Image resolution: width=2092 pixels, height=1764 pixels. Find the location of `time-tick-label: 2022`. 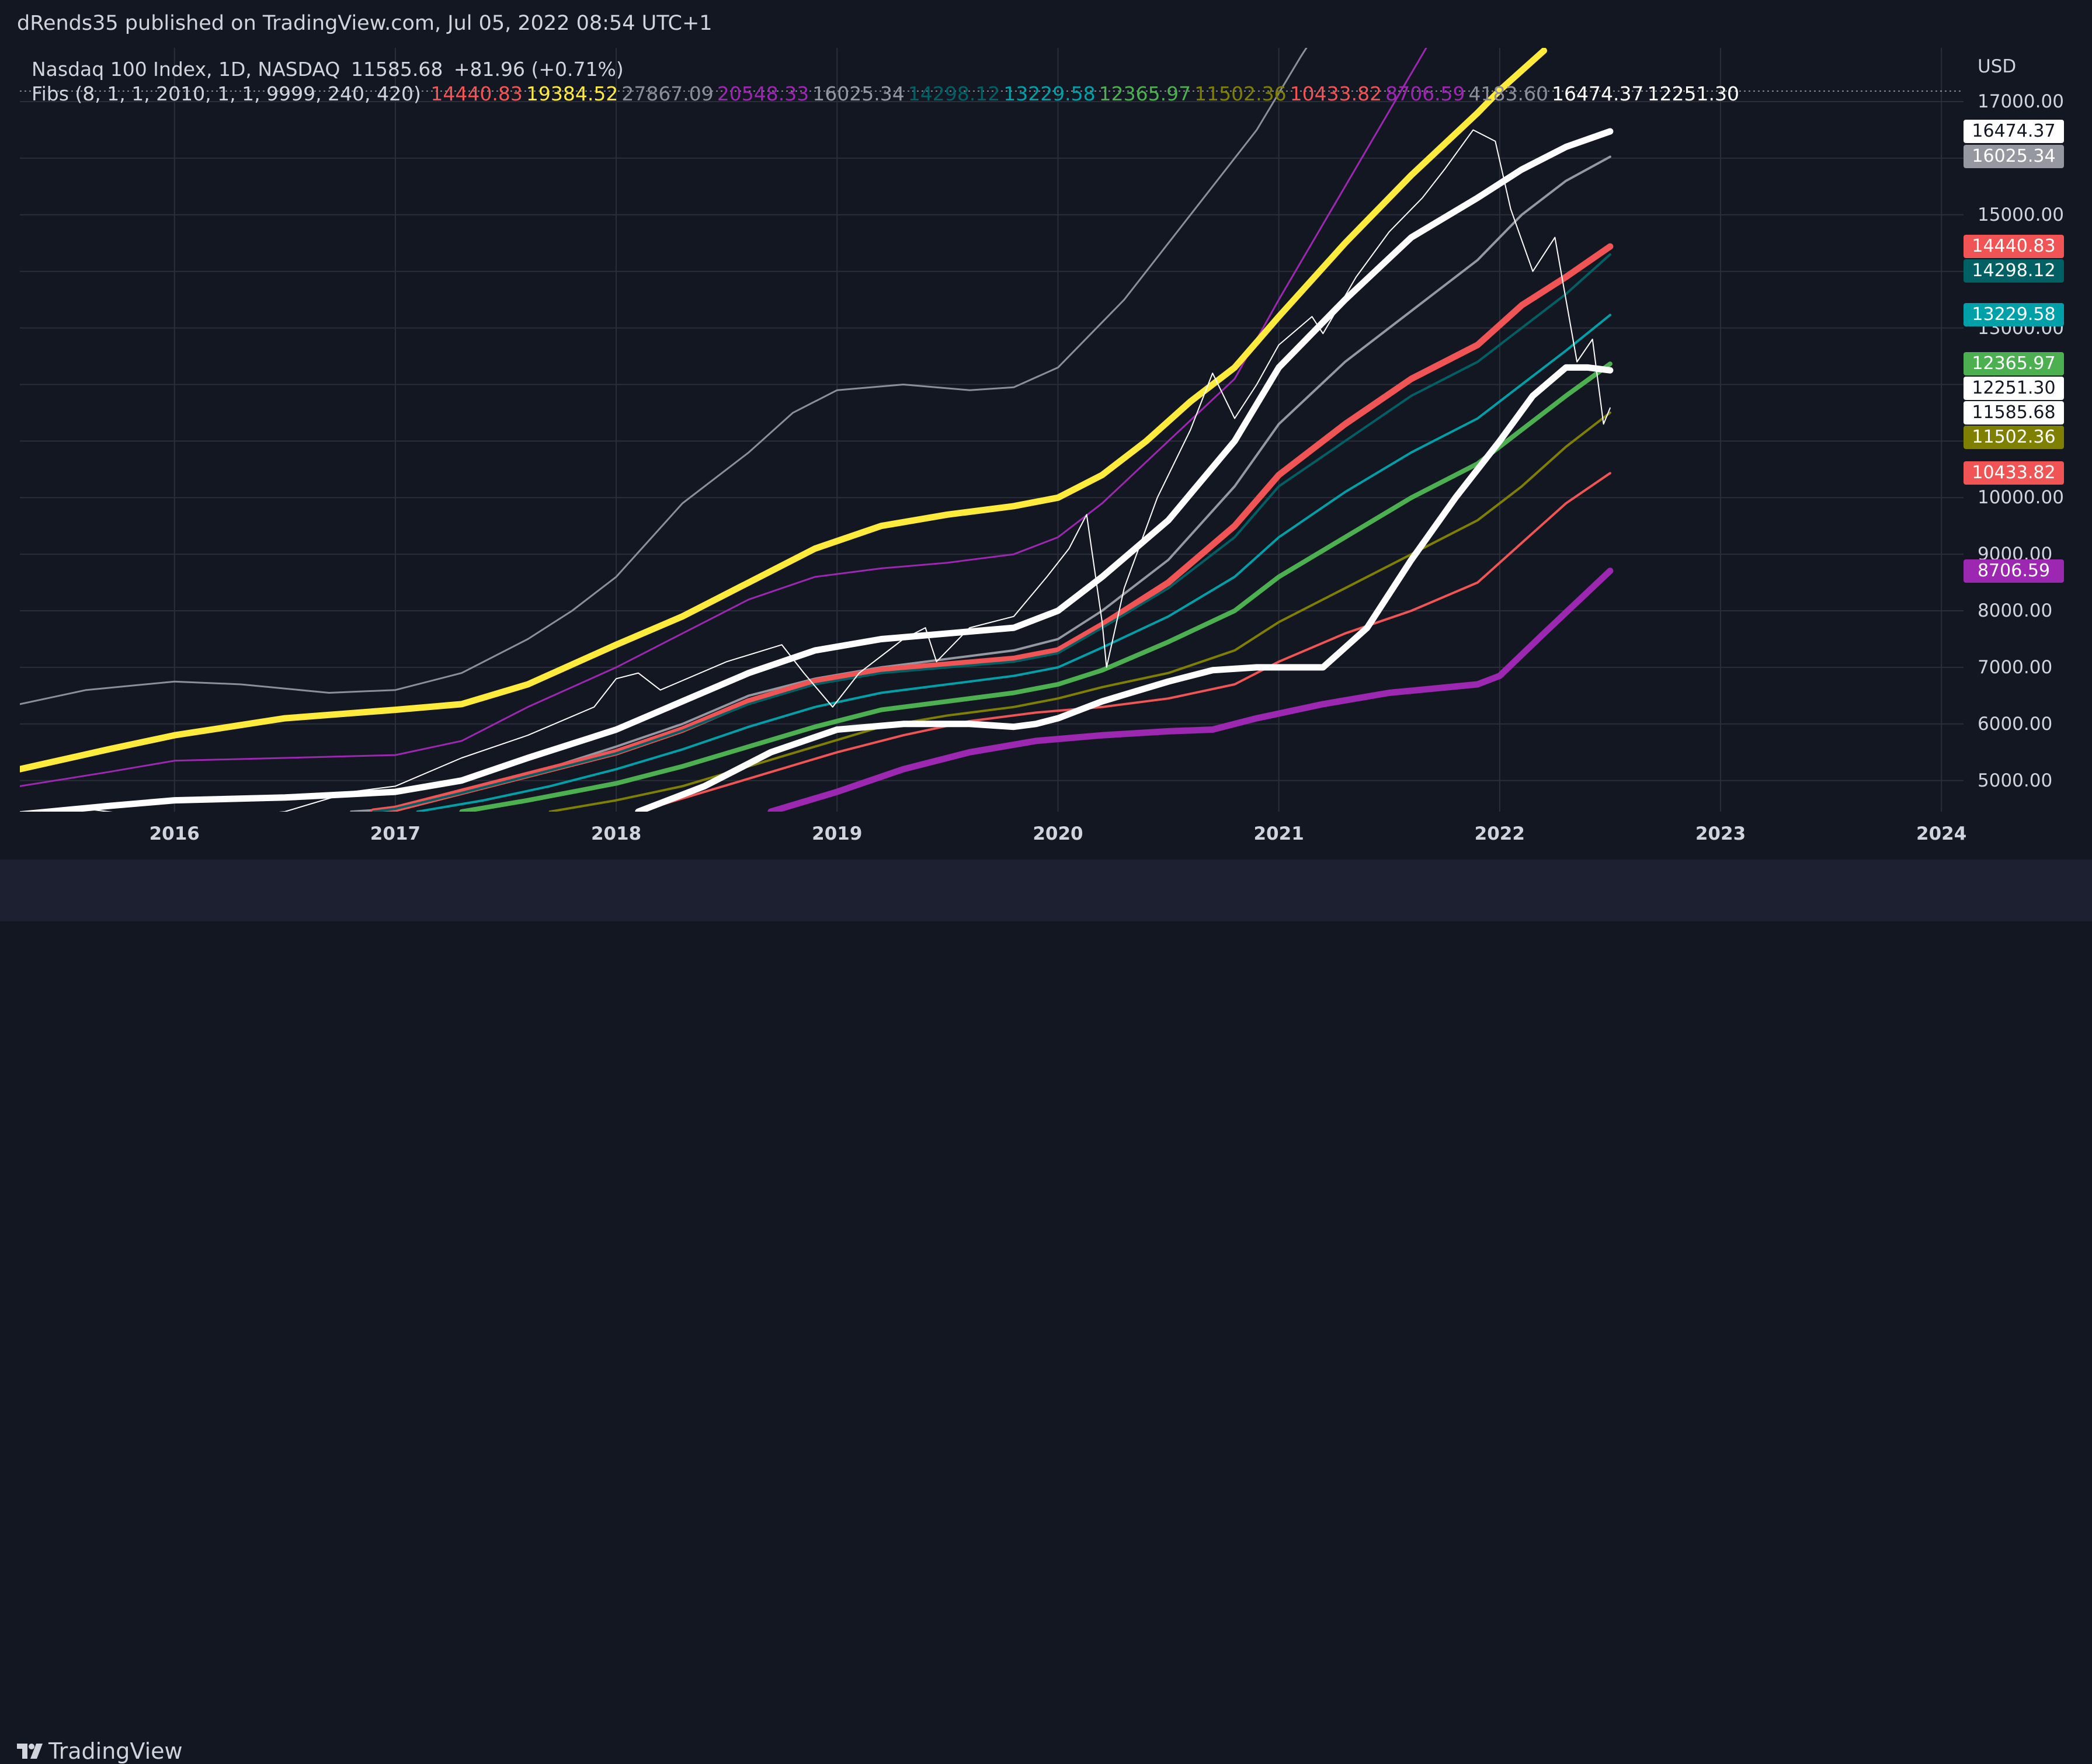

time-tick-label: 2022 is located at coordinates (1499, 833).